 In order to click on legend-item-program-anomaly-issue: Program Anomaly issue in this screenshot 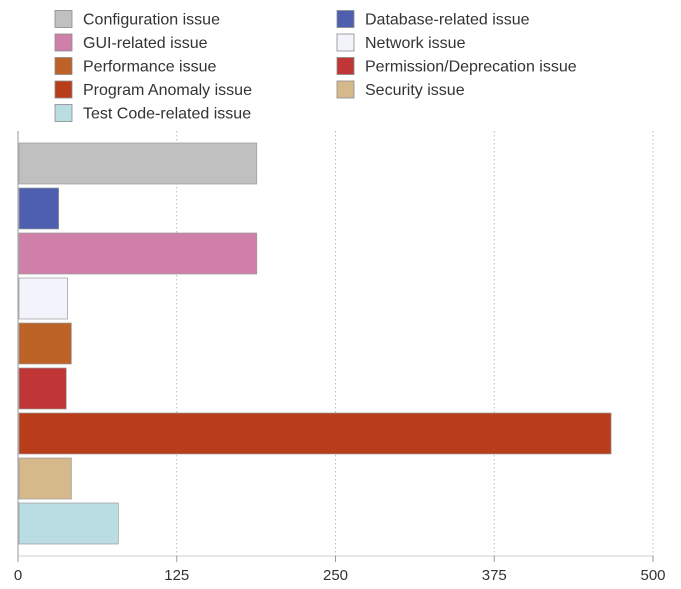, I will do `click(153, 89)`.